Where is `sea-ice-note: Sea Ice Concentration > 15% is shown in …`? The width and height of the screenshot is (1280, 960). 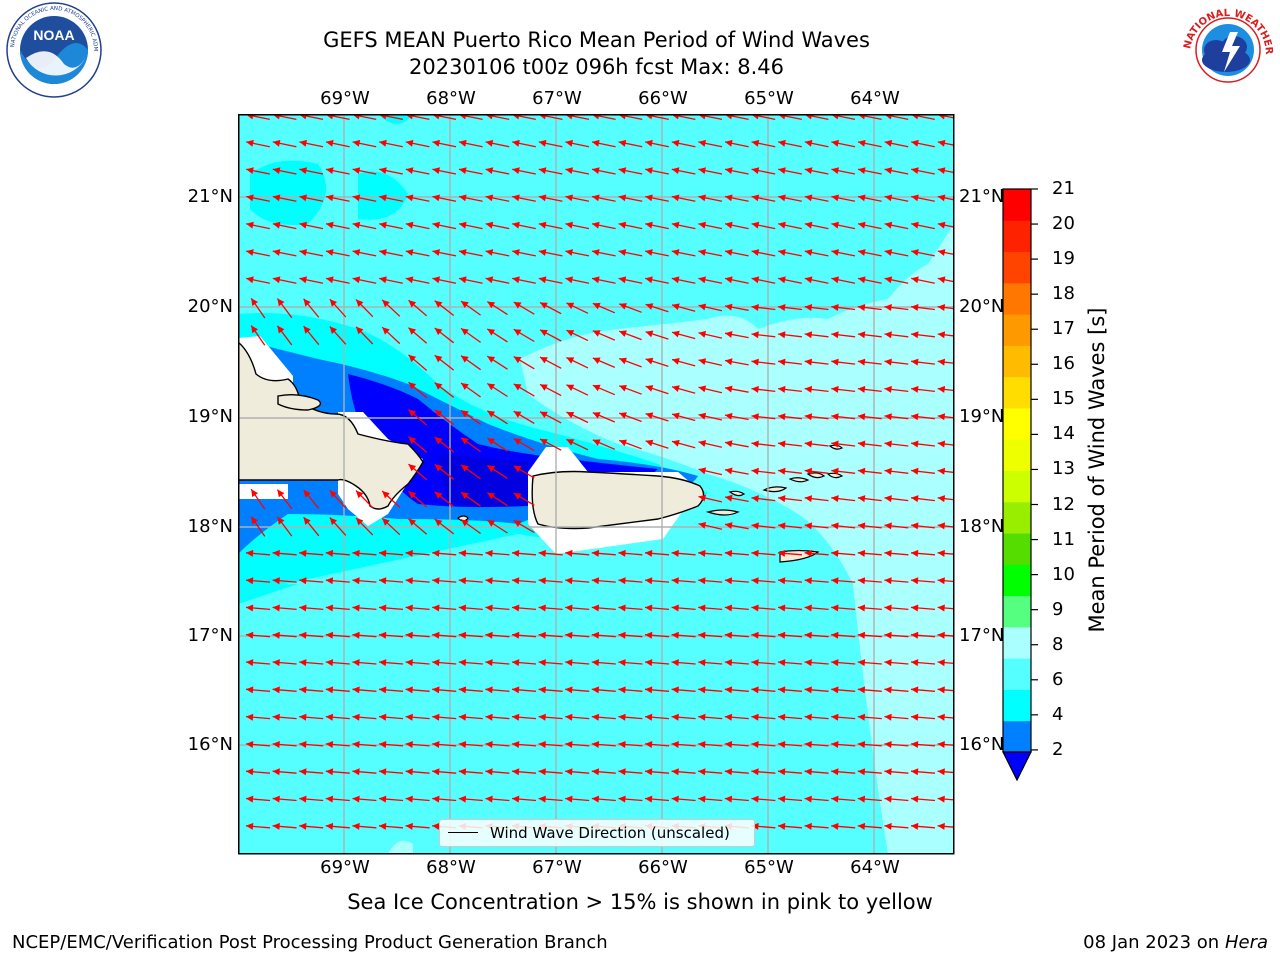
sea-ice-note: Sea Ice Concentration > 15% is shown in … is located at coordinates (640, 902).